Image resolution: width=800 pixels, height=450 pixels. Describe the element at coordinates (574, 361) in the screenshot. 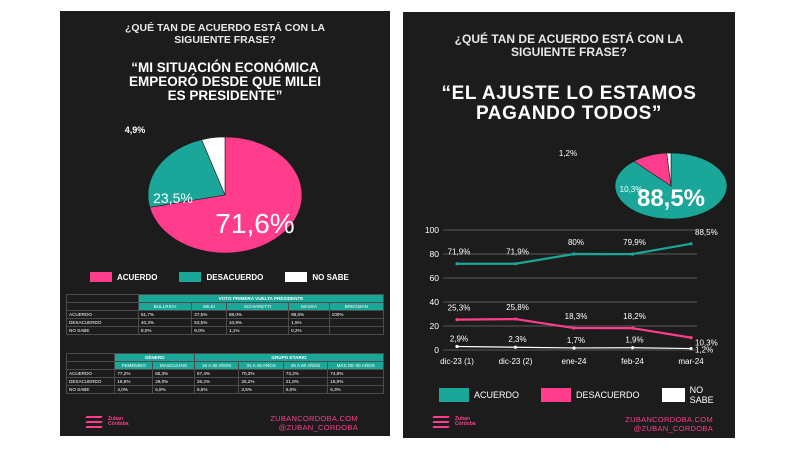

I see `x-tick-label: ene-24` at that location.